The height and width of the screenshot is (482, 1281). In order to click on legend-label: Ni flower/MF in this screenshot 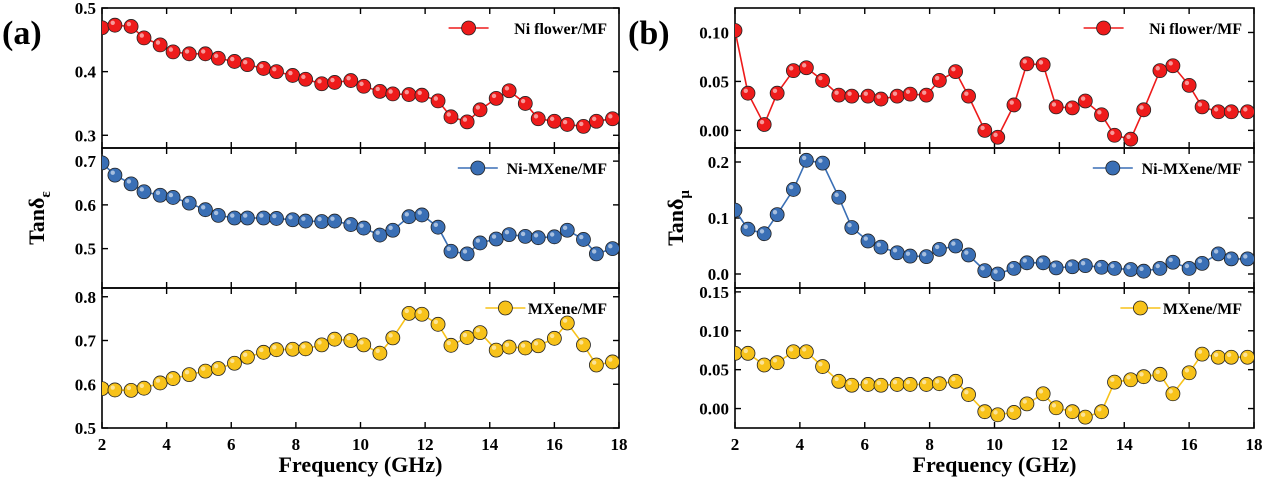, I will do `click(560, 29)`.